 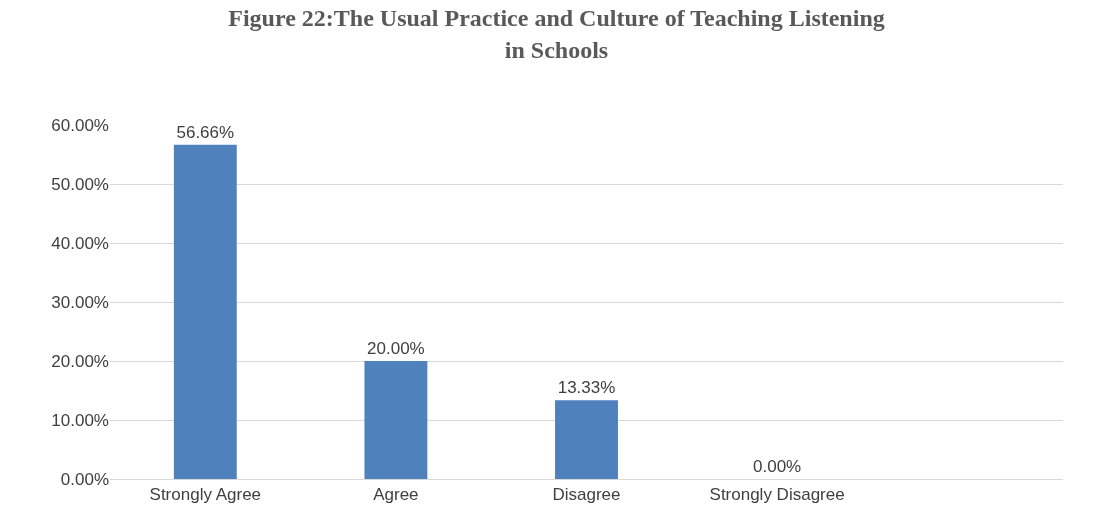 I want to click on y-tick-label: 50.00%, so click(x=80, y=184).